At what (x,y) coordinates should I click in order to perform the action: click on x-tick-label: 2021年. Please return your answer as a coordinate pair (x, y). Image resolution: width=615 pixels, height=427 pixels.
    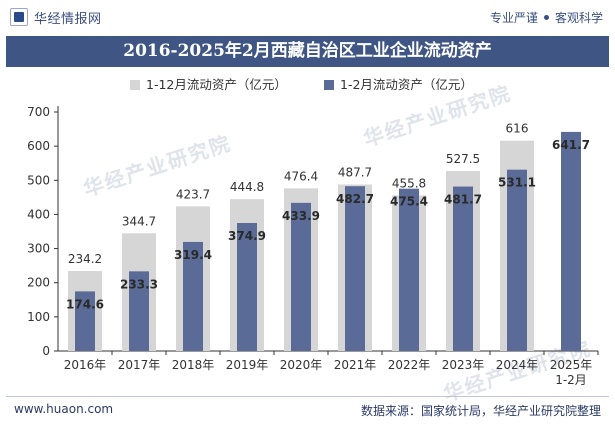
    Looking at the image, I should click on (355, 365).